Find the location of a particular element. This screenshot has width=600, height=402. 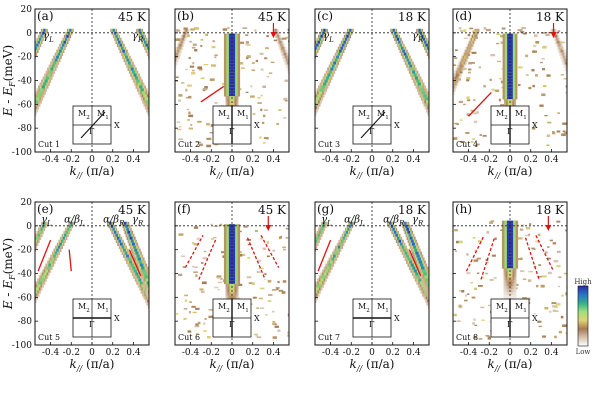

band-label: γR is located at coordinates (138, 37).